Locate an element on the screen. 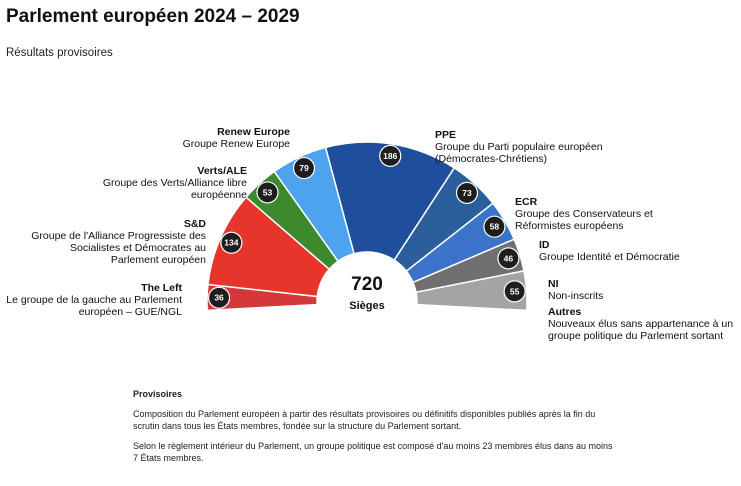 The height and width of the screenshot is (486, 741). legend-renew-name: Groupe Renew Europe is located at coordinates (236, 144).